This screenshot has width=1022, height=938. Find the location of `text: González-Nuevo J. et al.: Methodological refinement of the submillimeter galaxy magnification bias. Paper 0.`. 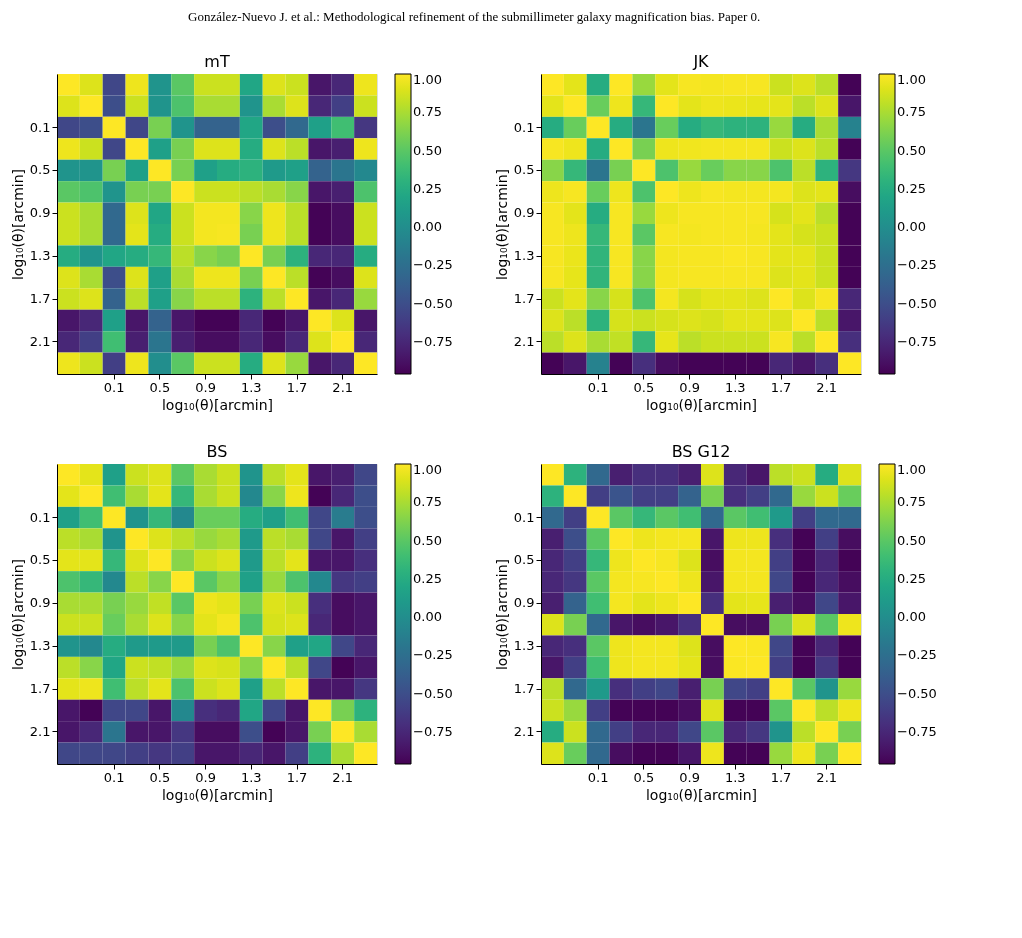

text: González-Nuevo J. et al.: Methodological refinement of the submillimeter galaxy magnification bias. Paper 0. is located at coordinates (474, 16).